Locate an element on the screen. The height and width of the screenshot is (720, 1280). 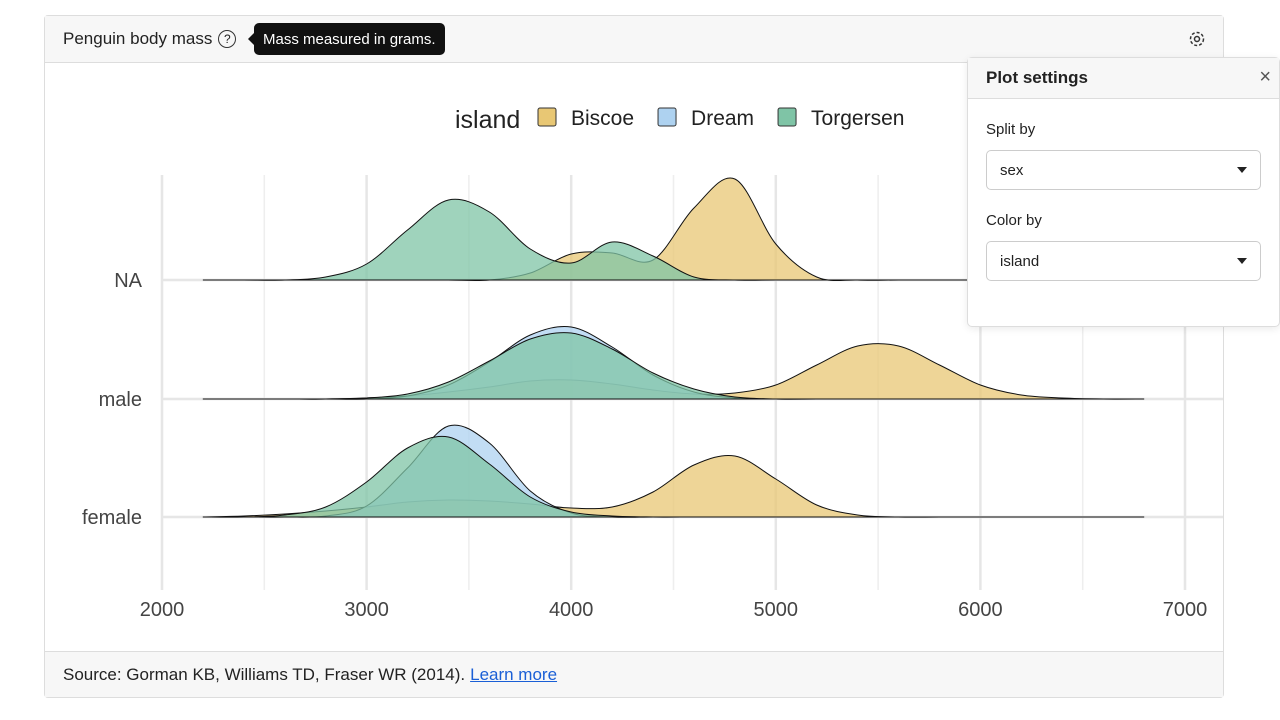
popover-header: Plot settings × is located at coordinates (1123, 78).